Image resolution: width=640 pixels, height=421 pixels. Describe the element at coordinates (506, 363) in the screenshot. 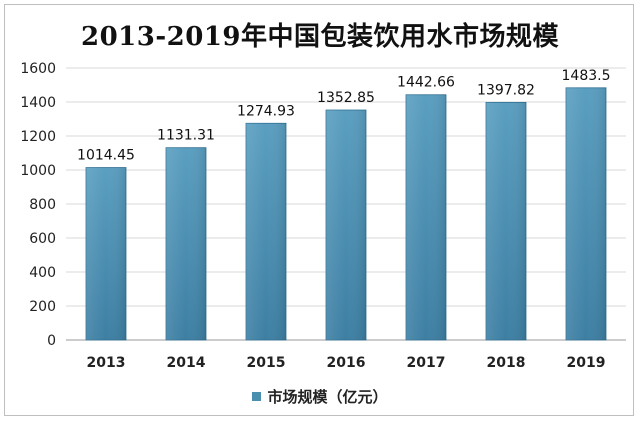

I see `x-tick-label: 2018` at that location.